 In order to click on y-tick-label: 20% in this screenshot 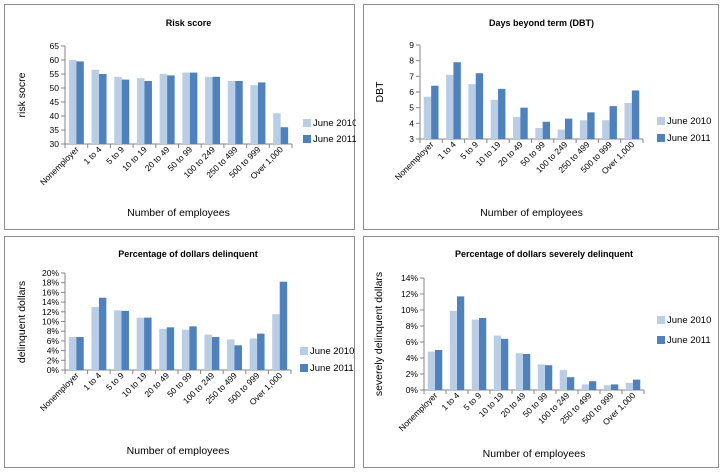, I will do `click(50, 273)`.